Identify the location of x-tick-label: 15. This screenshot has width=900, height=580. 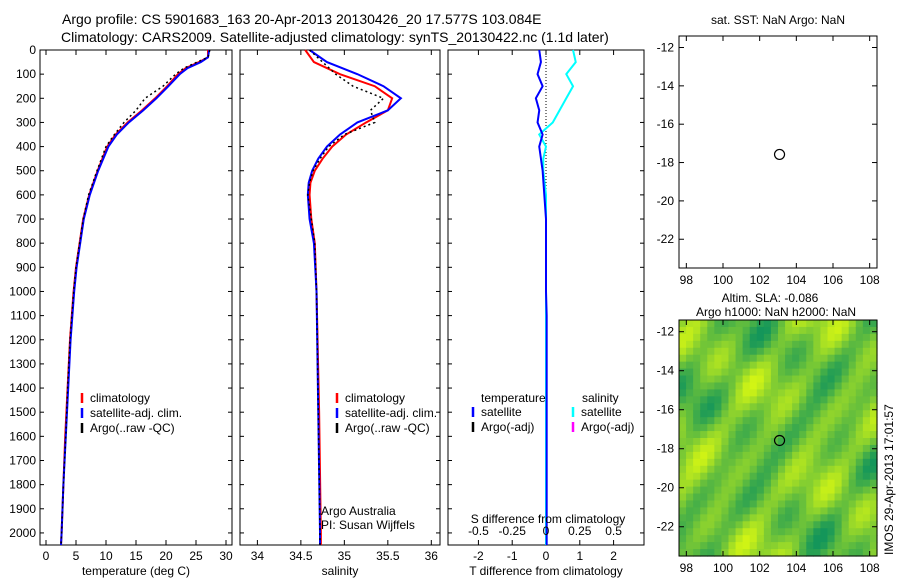
(136, 556).